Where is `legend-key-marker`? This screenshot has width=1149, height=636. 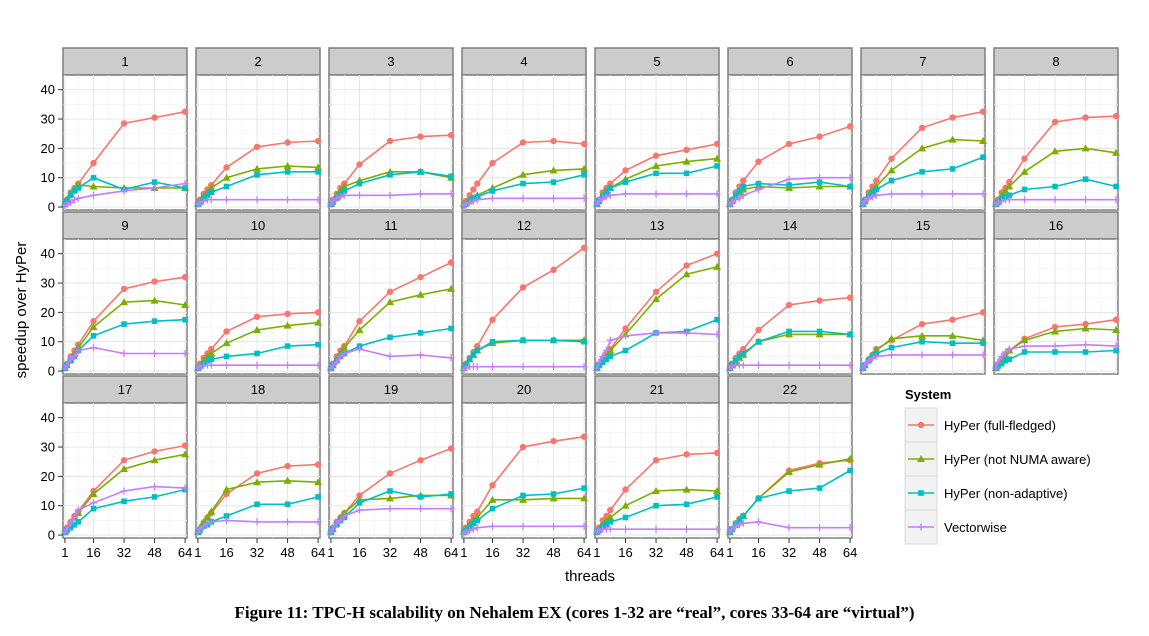
legend-key-marker is located at coordinates (921, 425).